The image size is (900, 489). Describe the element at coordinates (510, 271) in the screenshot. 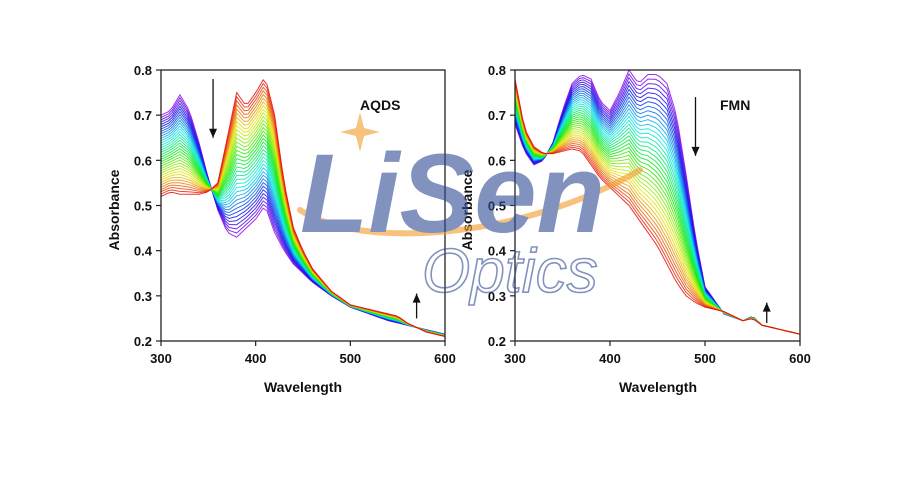

I see `brand-sub: Optics` at that location.